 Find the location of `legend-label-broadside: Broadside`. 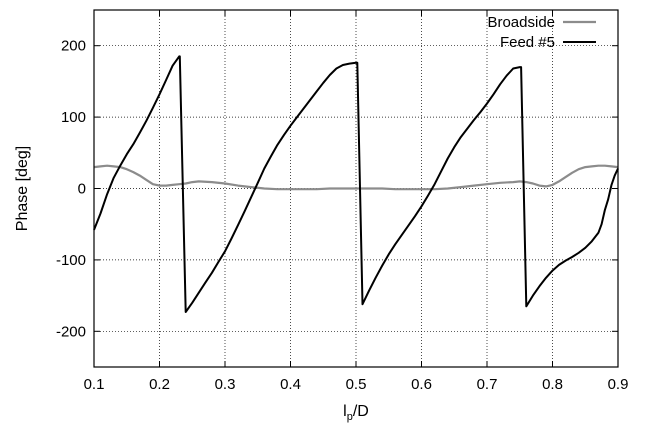

legend-label-broadside: Broadside is located at coordinates (521, 22).